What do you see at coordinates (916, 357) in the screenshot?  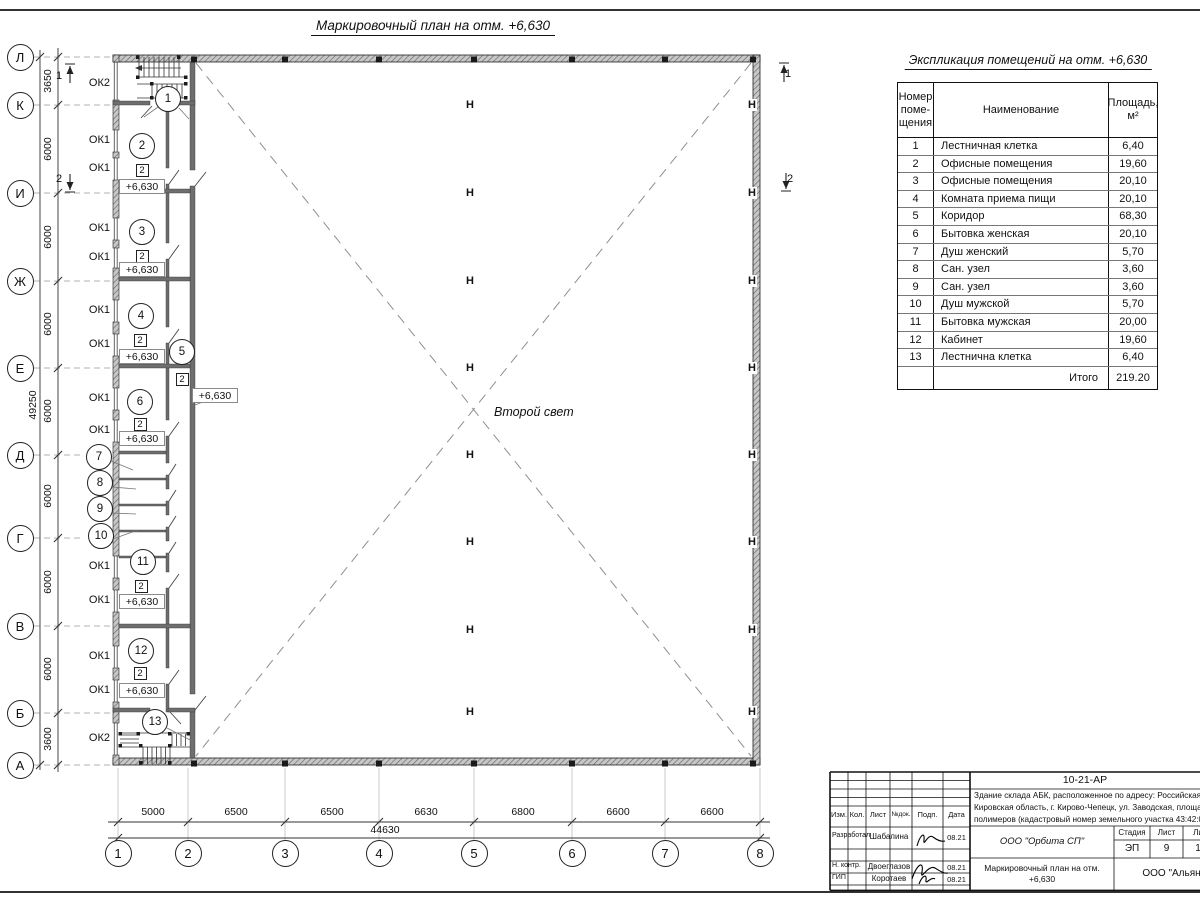 I see `legend-room-number: 13` at bounding box center [916, 357].